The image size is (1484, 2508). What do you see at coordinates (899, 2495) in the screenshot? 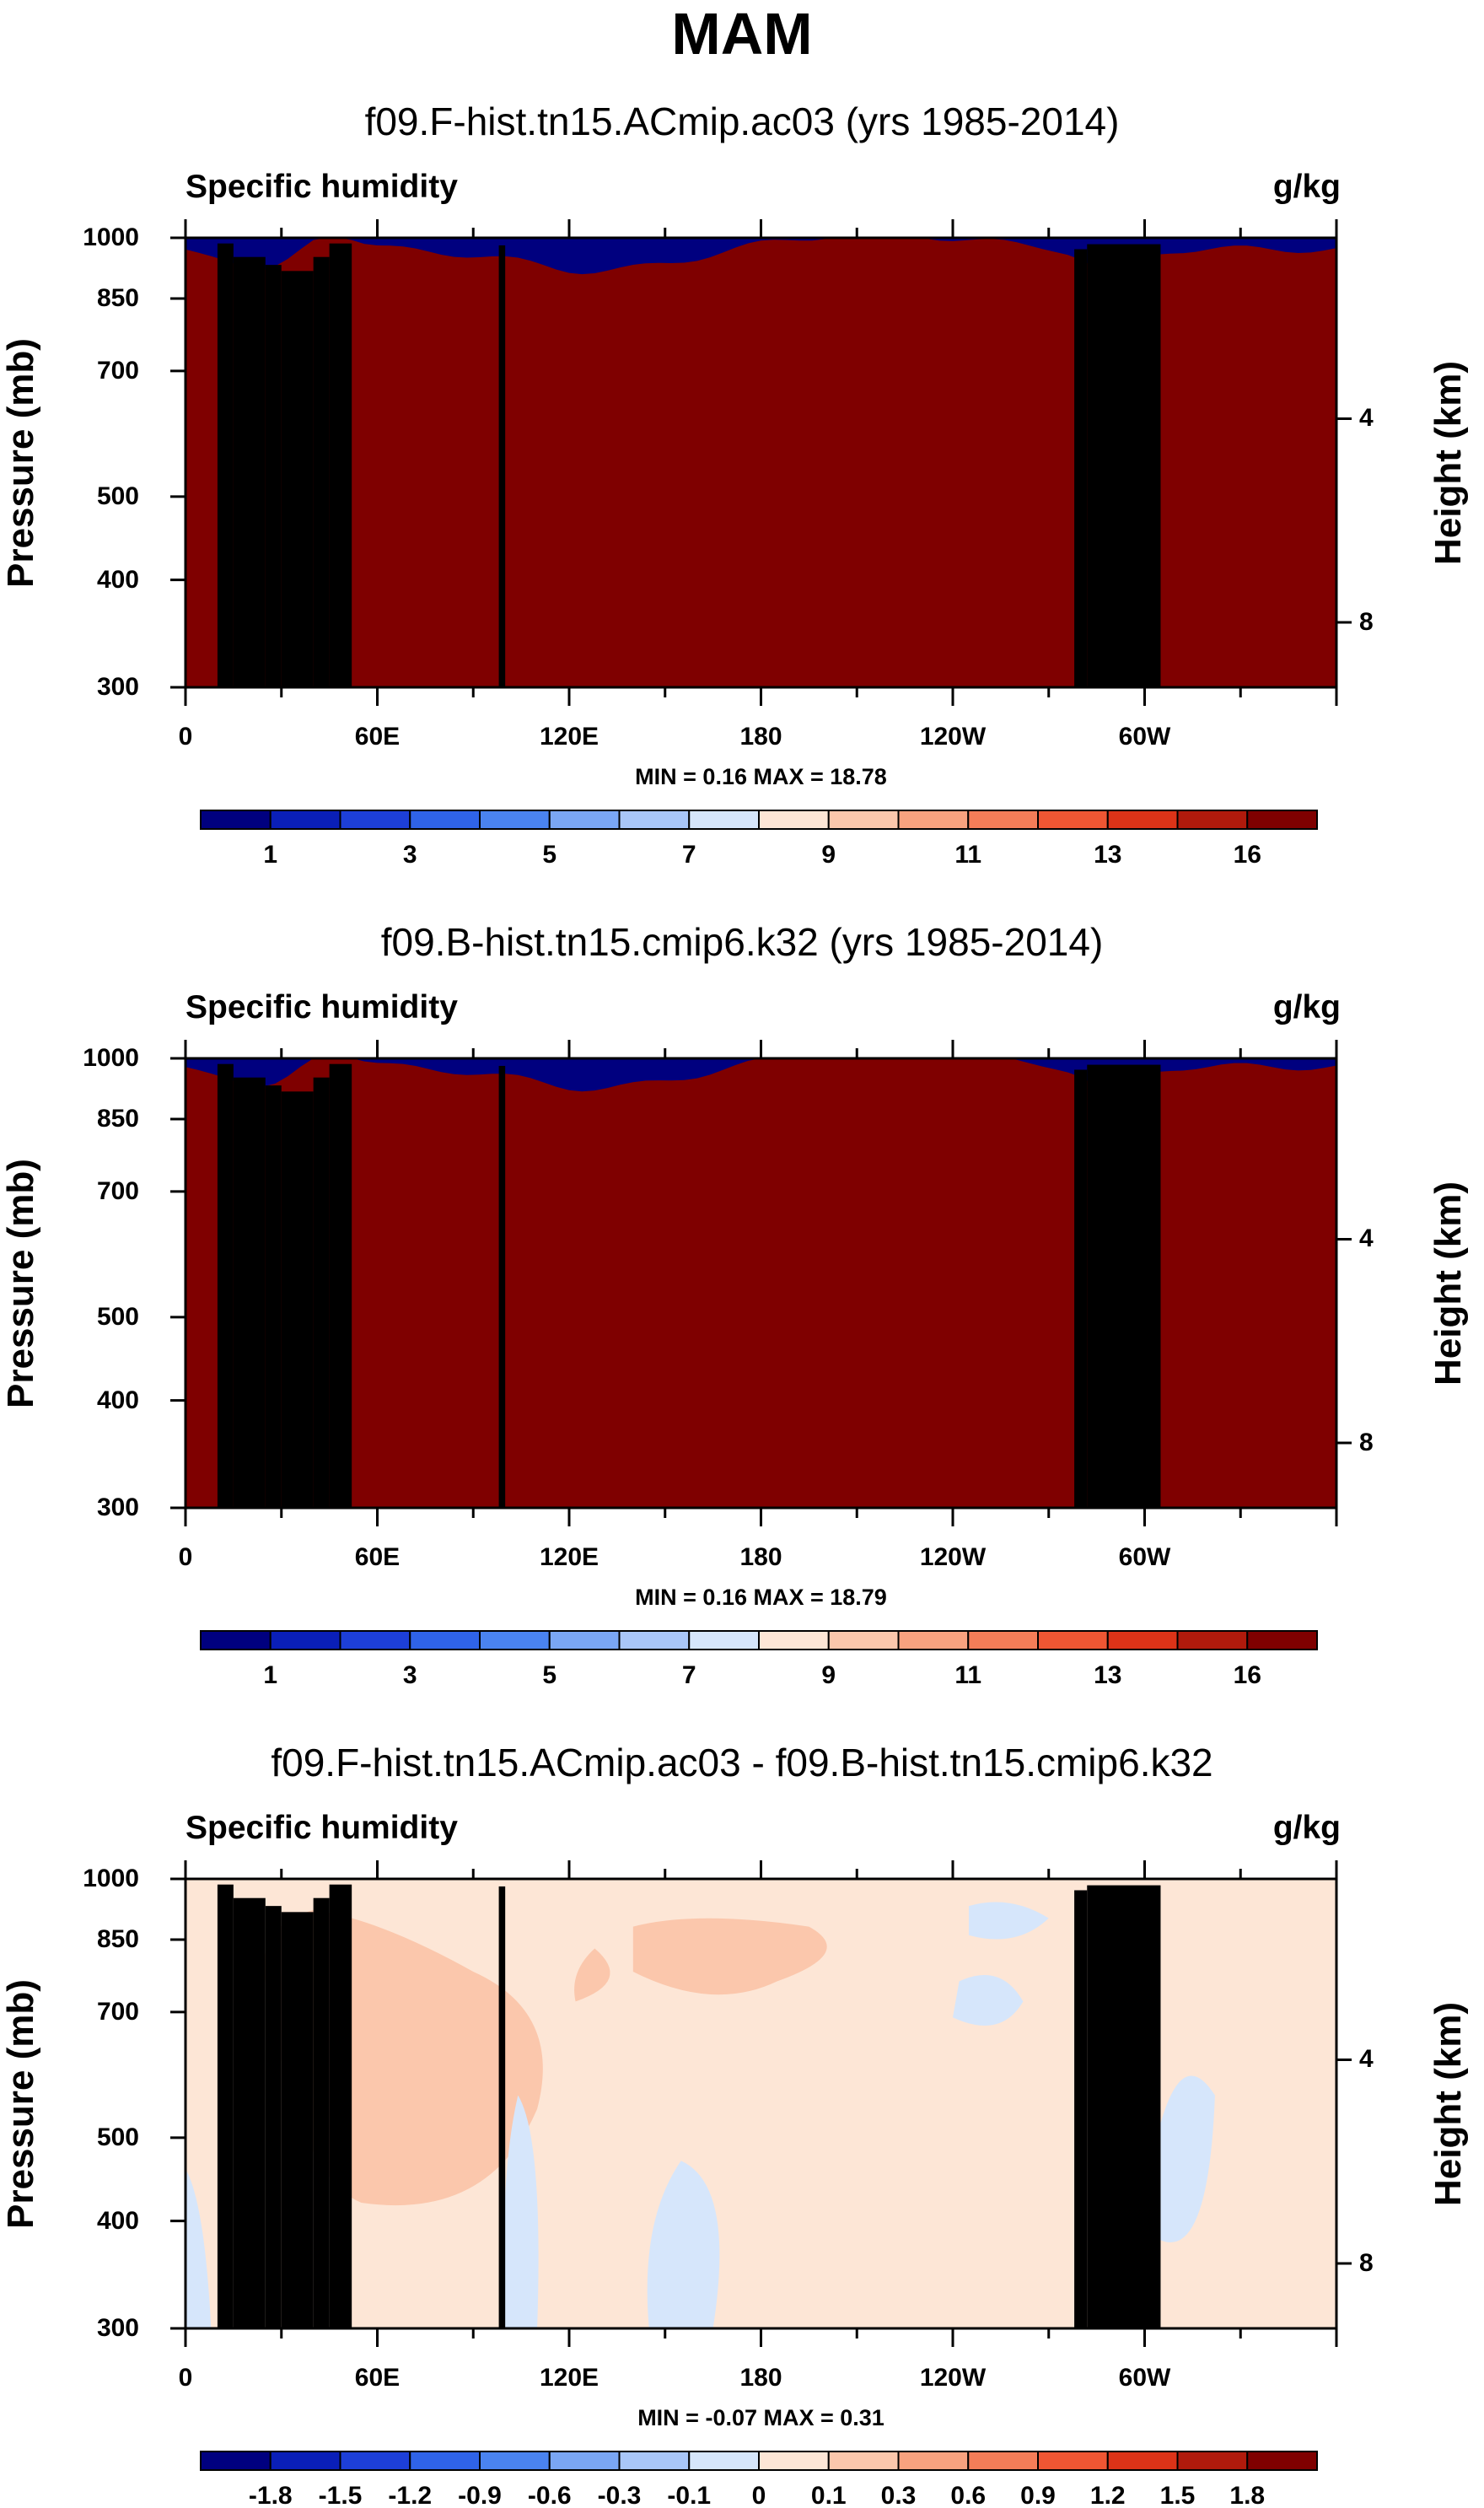
I see `colorbar-label: 0.3` at bounding box center [899, 2495].